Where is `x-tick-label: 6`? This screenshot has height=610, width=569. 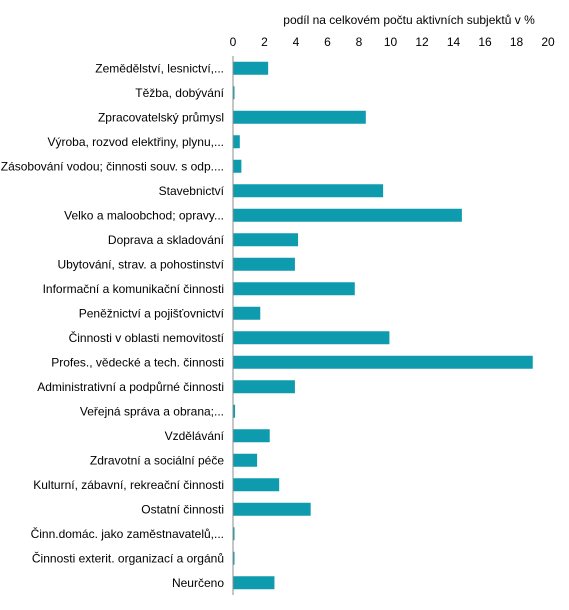 x-tick-label: 6 is located at coordinates (327, 42).